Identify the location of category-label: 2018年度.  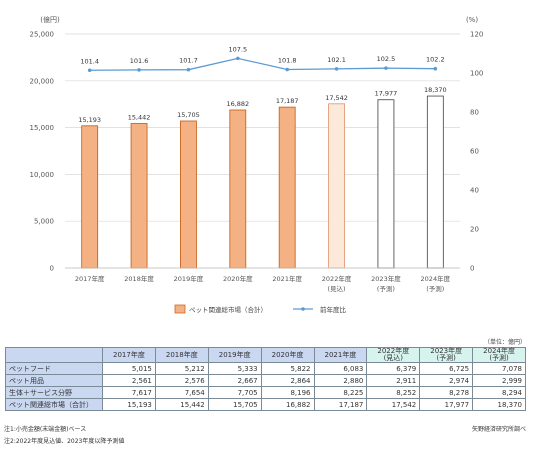
(139, 278).